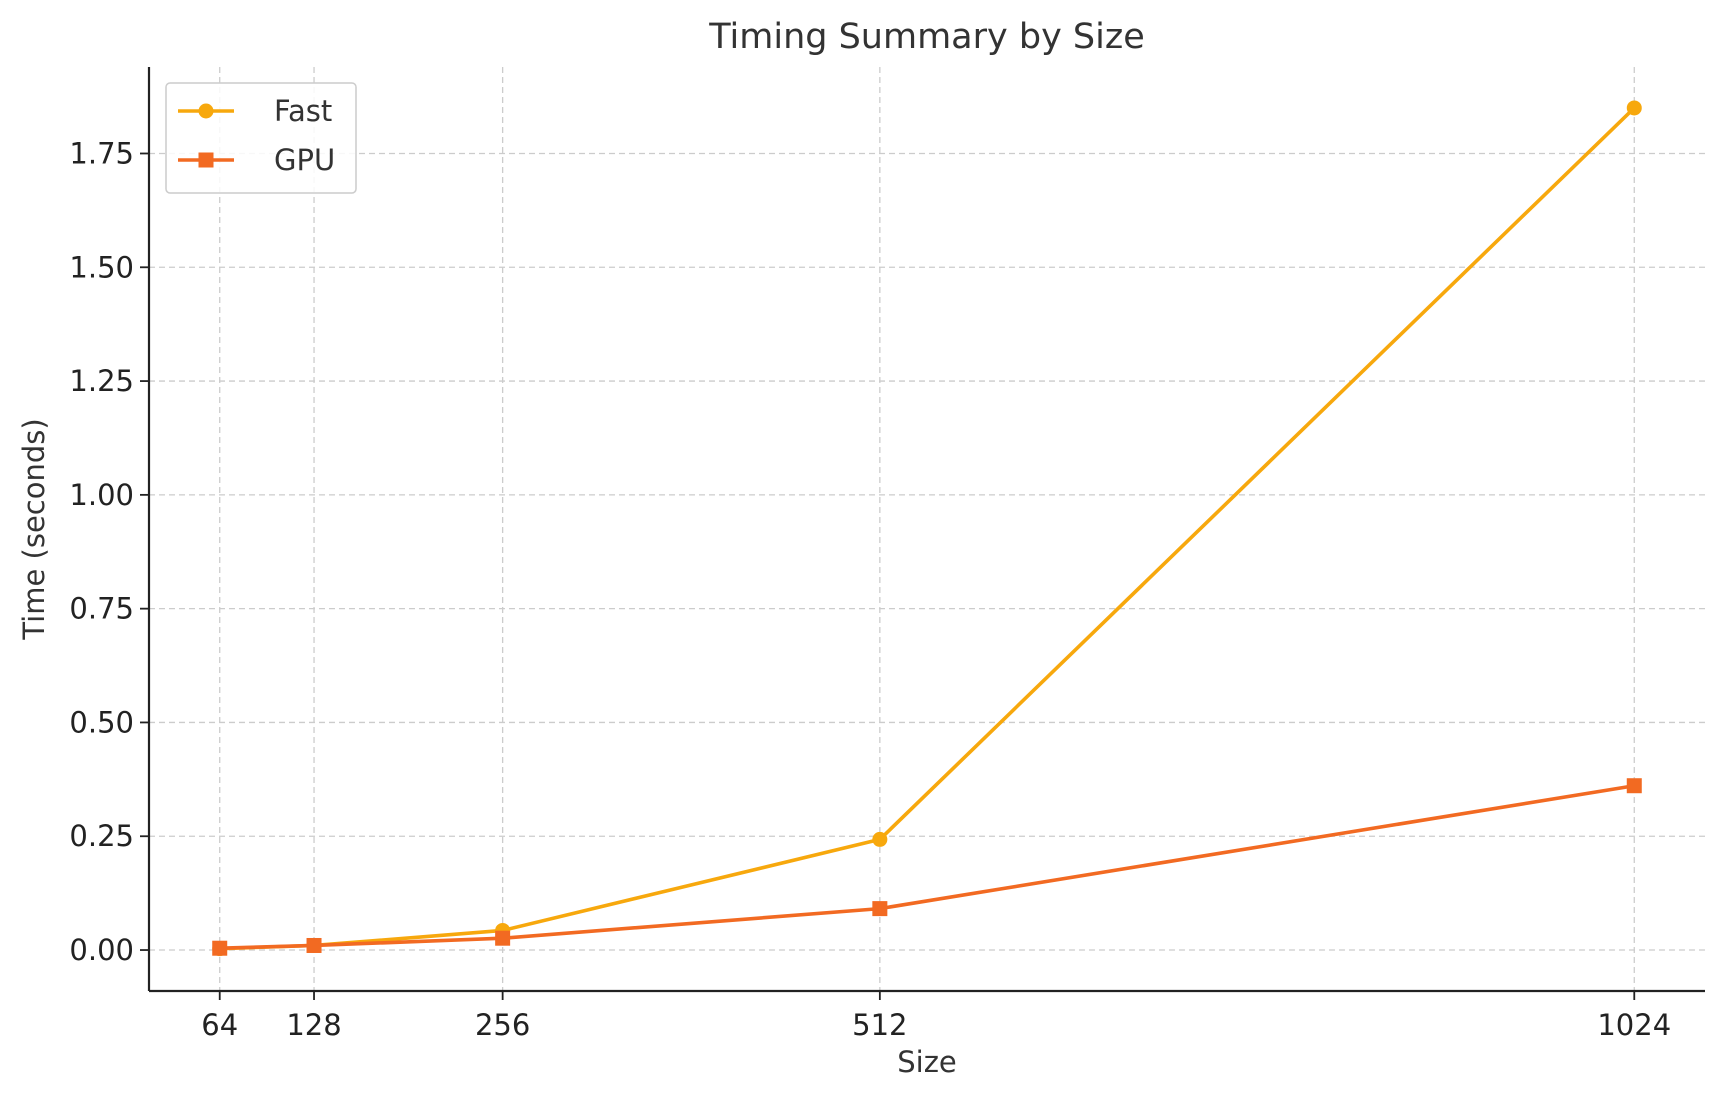  I want to click on y-tick-label: 0.25, so click(101, 836).